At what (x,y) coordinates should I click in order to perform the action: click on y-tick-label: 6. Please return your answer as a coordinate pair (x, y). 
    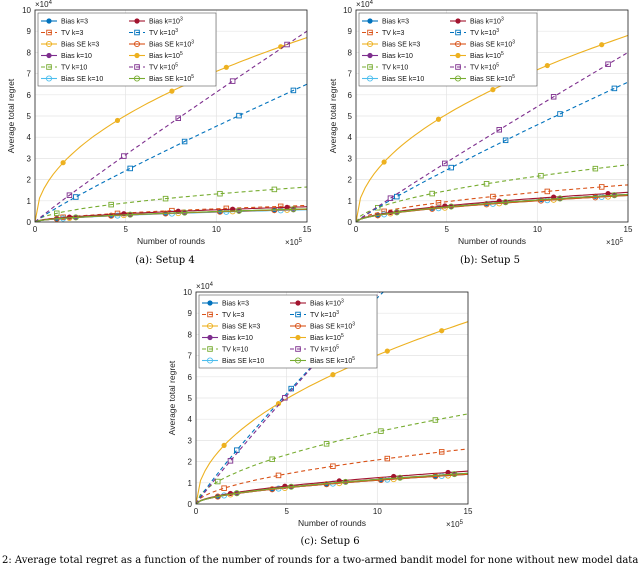
    Looking at the image, I should click on (350, 95).